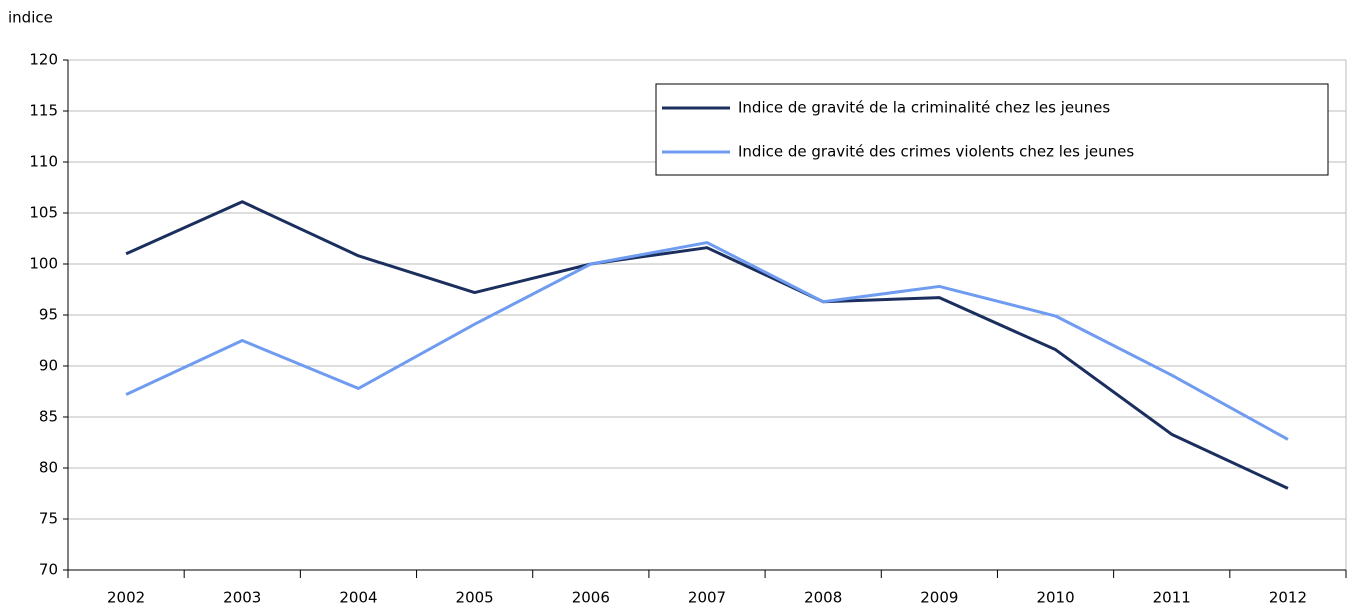  Describe the element at coordinates (126, 598) in the screenshot. I see `x-tick-label: 2002` at that location.